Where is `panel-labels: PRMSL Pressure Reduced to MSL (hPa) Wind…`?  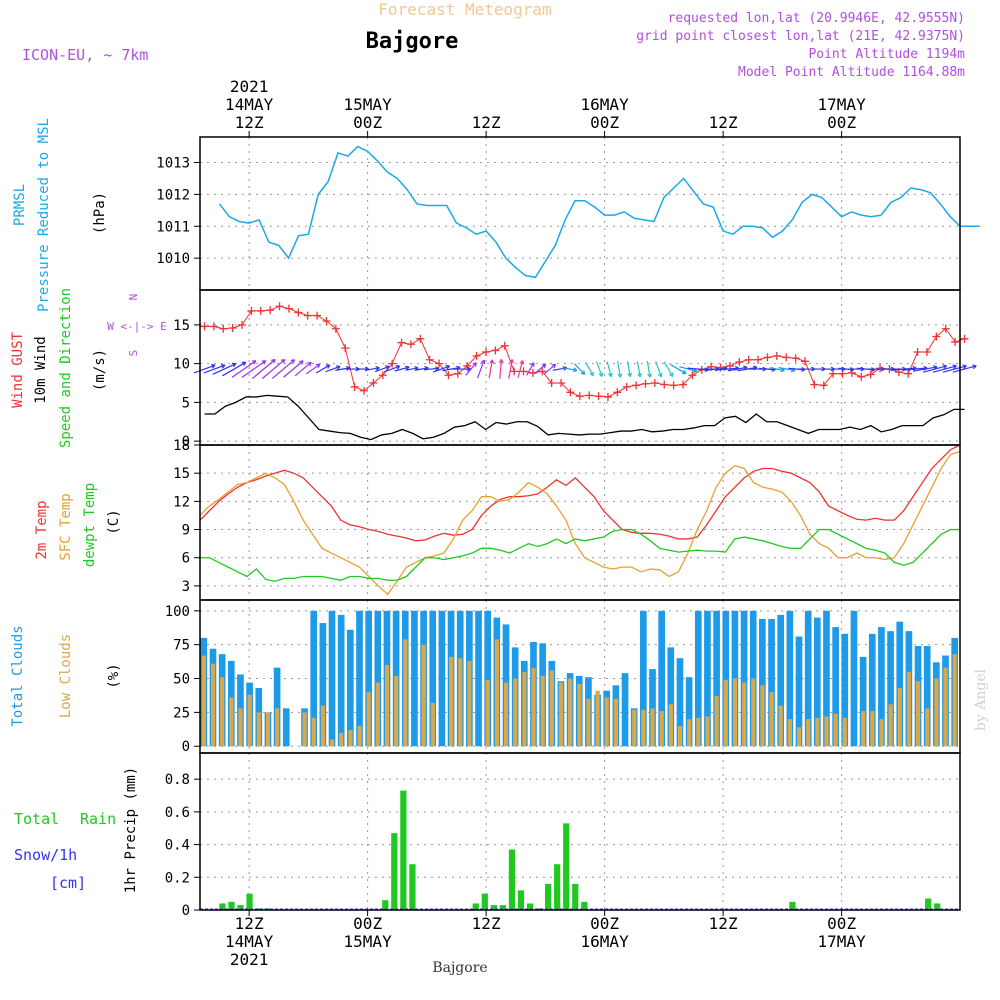
panel-labels: PRMSL Pressure Reduced to MSL (hPa) Wind… is located at coordinates (88, 505).